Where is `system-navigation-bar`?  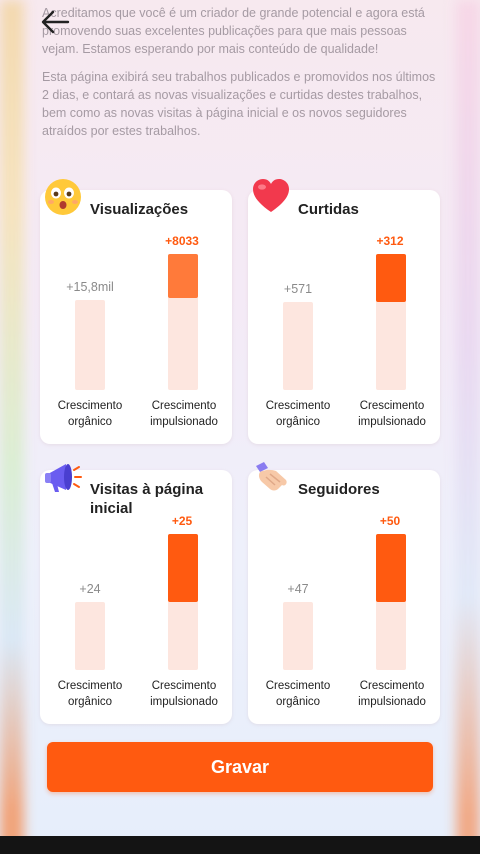
system-navigation-bar is located at coordinates (240, 845).